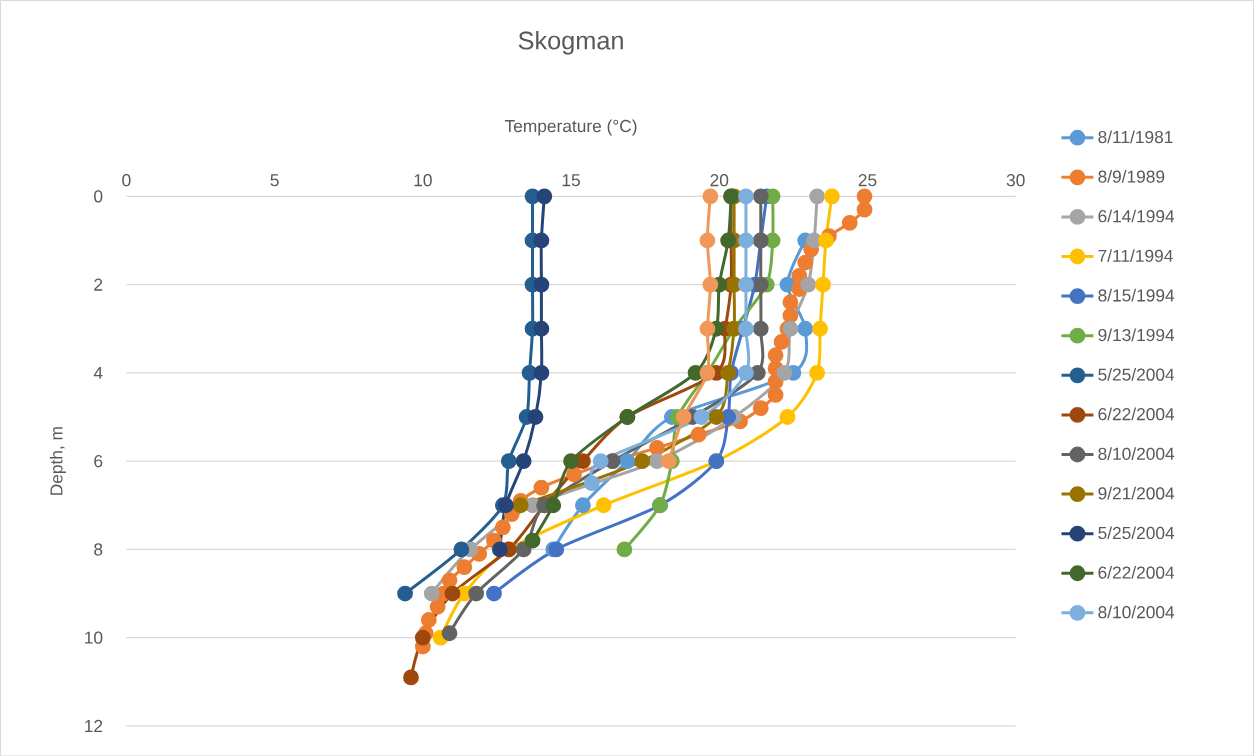 This screenshot has width=1254, height=756. I want to click on y-tick-label: 10, so click(94, 637).